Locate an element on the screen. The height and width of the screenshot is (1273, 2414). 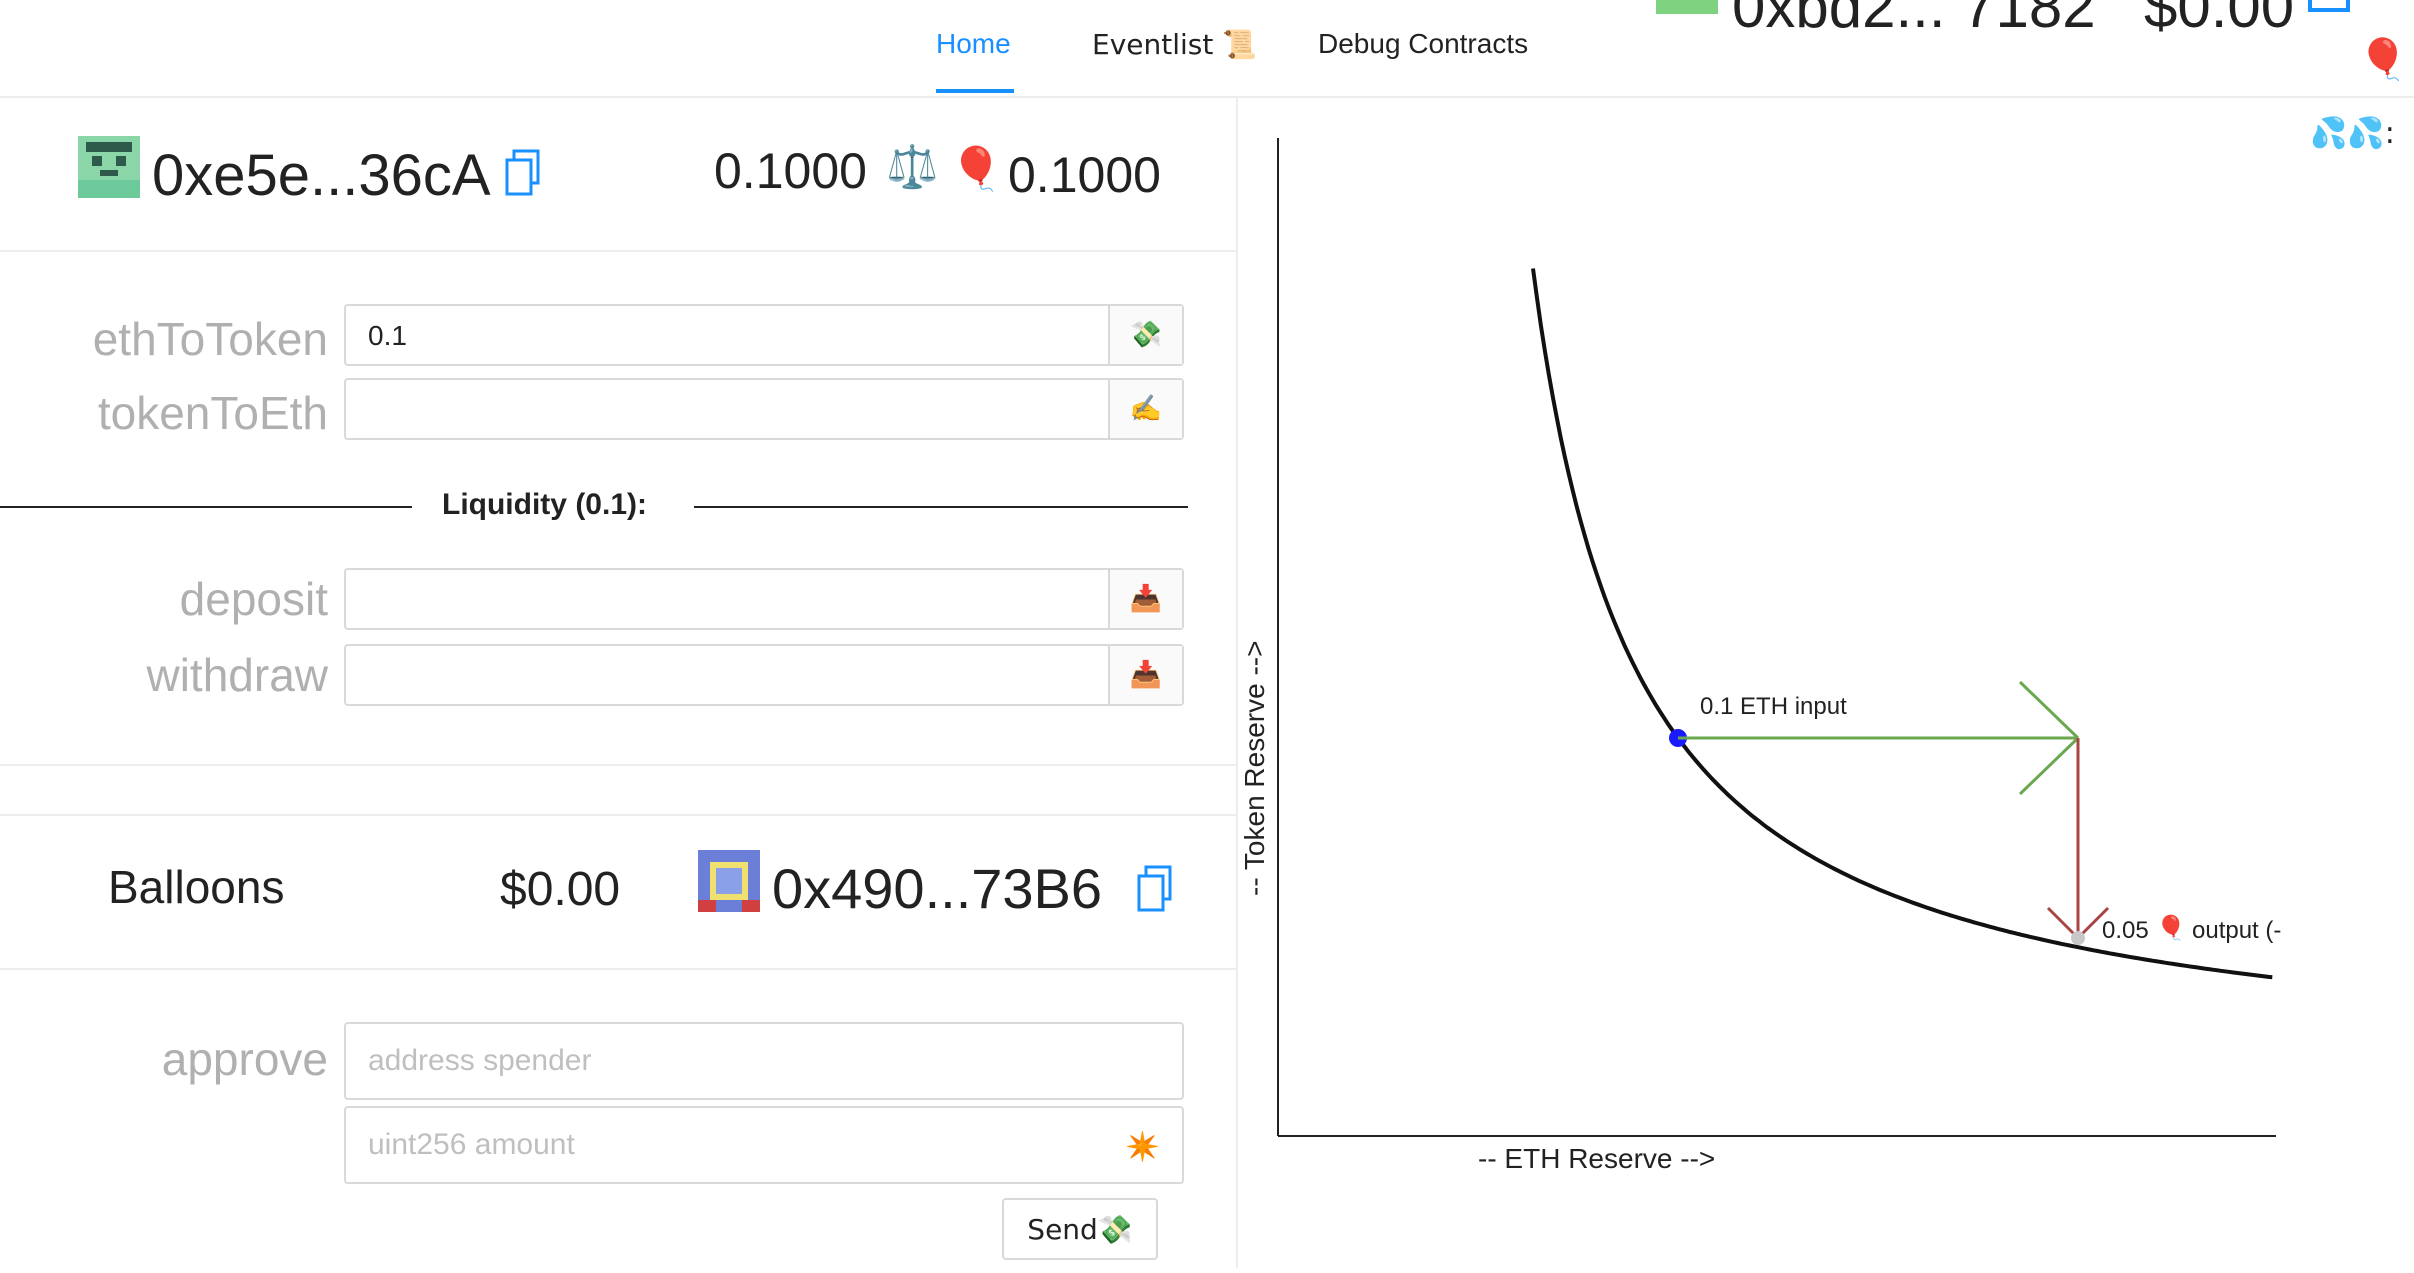
token-to-eth-label: tokenToEth is located at coordinates (212, 413).